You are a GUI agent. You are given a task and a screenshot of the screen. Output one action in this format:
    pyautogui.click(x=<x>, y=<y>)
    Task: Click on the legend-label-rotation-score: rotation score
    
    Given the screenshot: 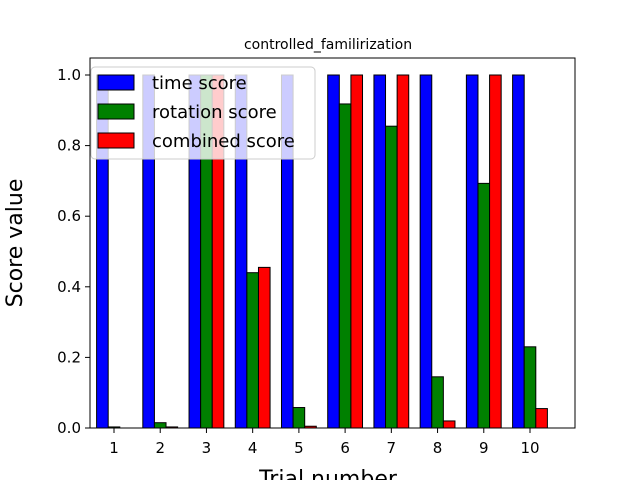 What is the action you would take?
    pyautogui.click(x=214, y=112)
    